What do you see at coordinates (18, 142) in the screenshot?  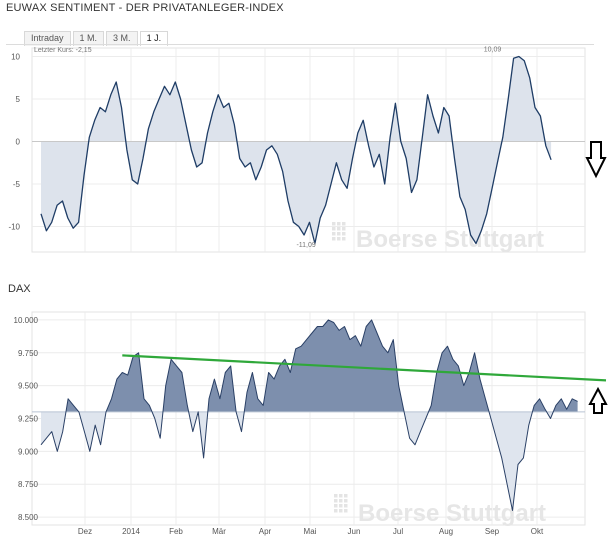 I see `y-tick-label: 0` at bounding box center [18, 142].